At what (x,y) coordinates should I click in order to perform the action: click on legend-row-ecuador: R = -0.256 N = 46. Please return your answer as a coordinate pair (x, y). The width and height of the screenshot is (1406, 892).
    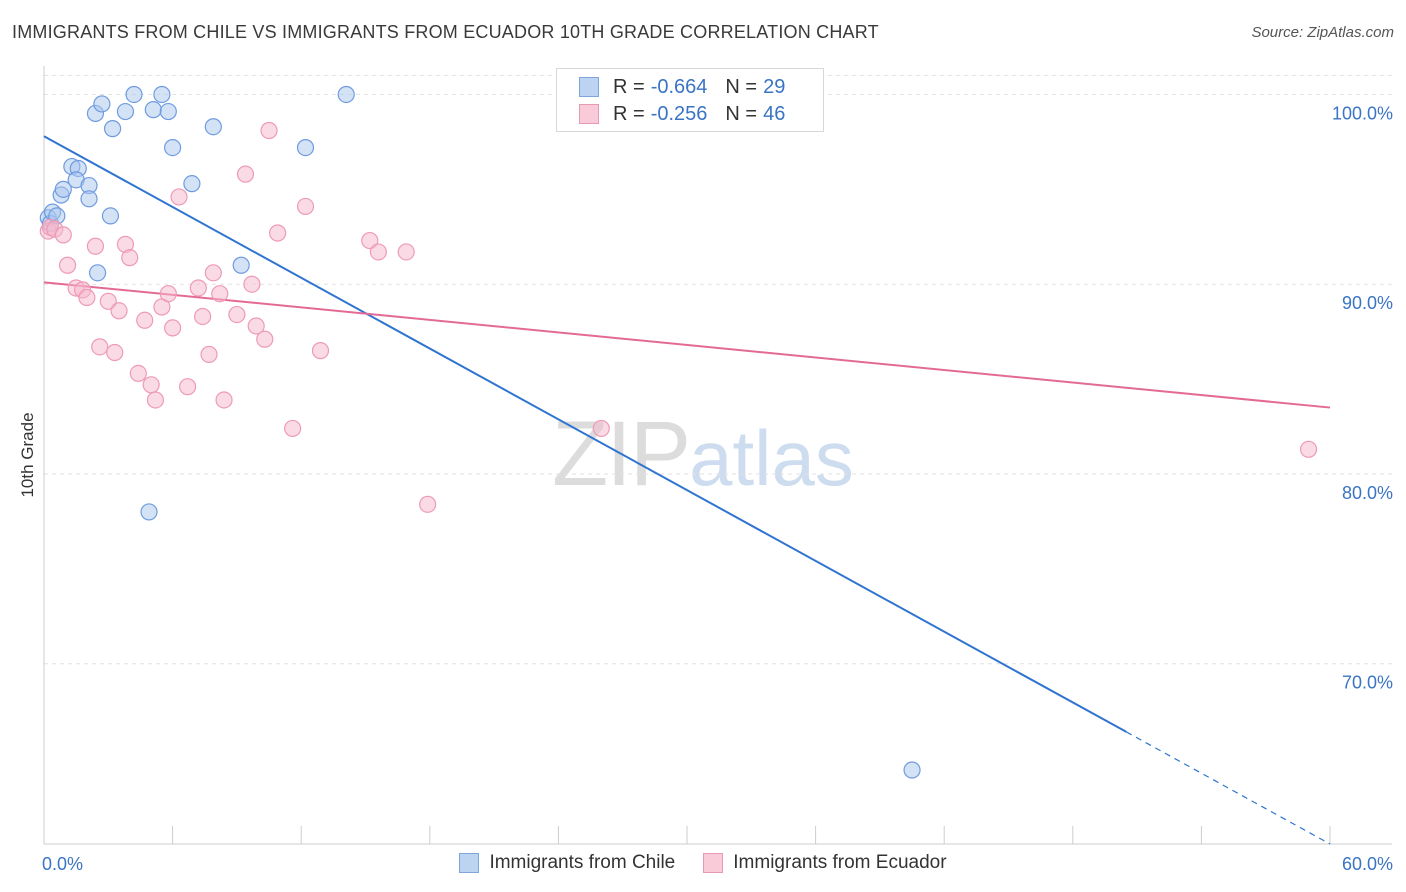
    Looking at the image, I should click on (682, 114).